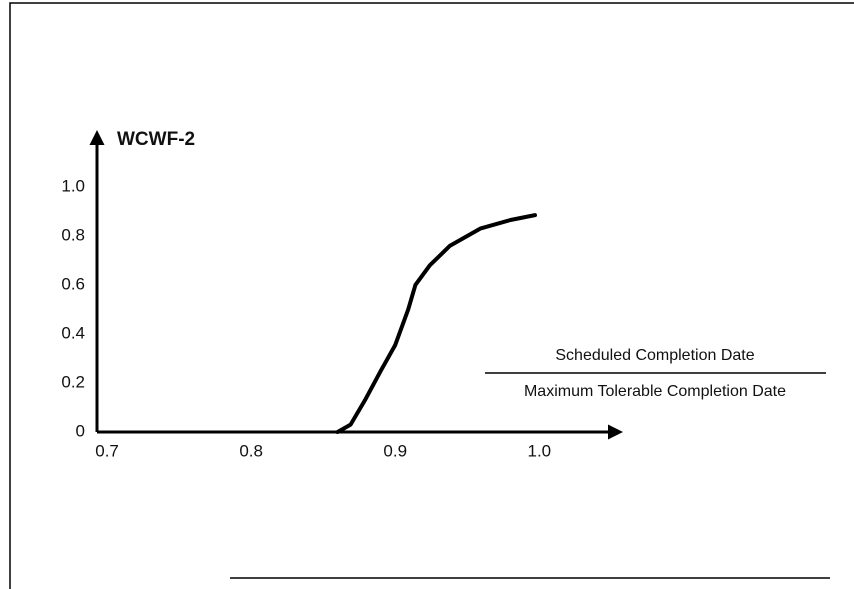  What do you see at coordinates (73, 283) in the screenshot?
I see `y-tick-label: 0.6` at bounding box center [73, 283].